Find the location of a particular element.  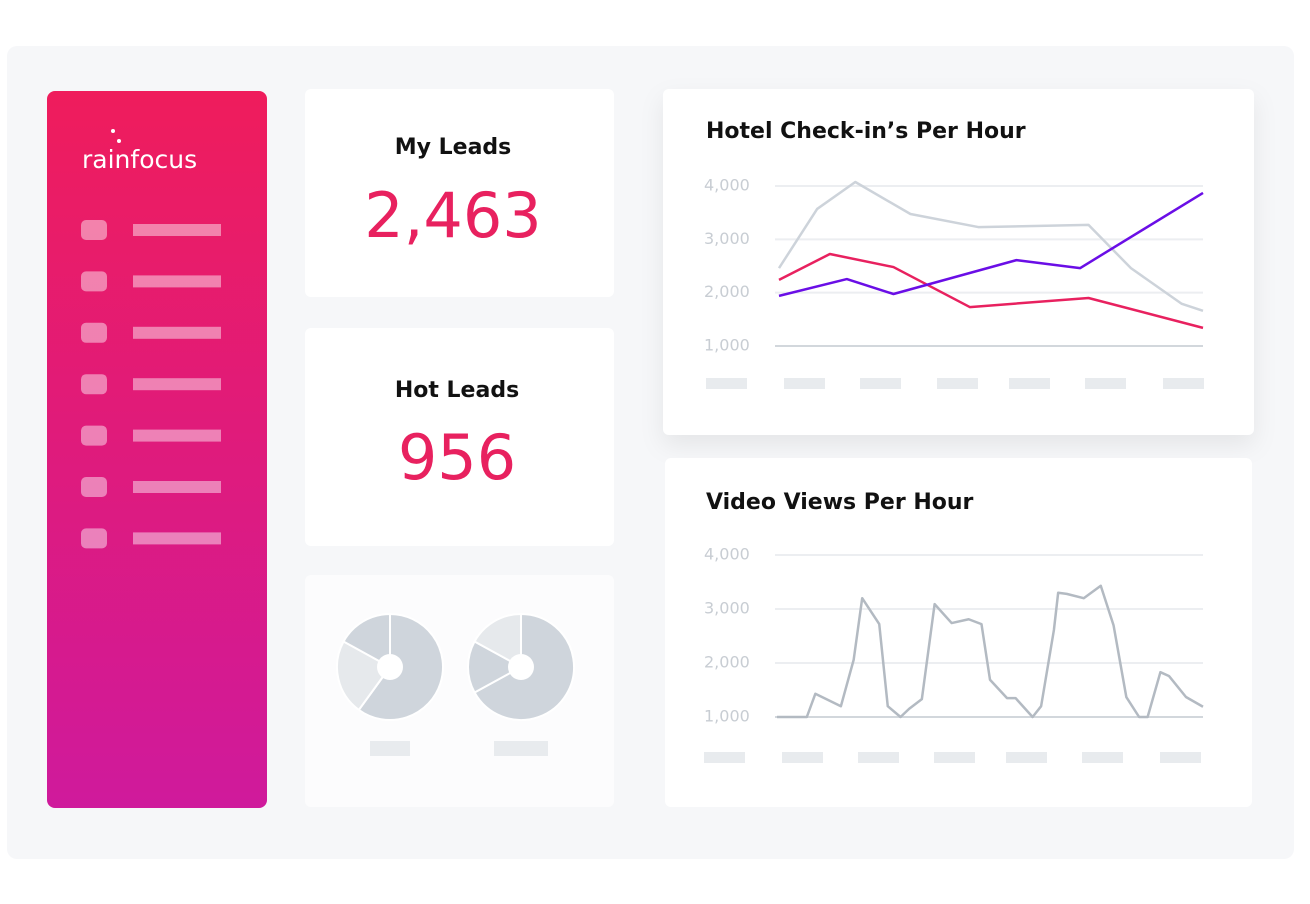

brand: rainfocus is located at coordinates (139, 159).